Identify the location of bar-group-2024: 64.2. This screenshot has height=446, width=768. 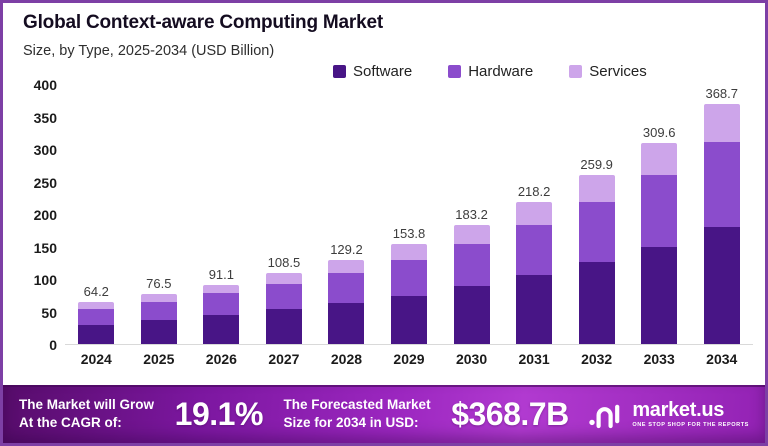
(96, 214).